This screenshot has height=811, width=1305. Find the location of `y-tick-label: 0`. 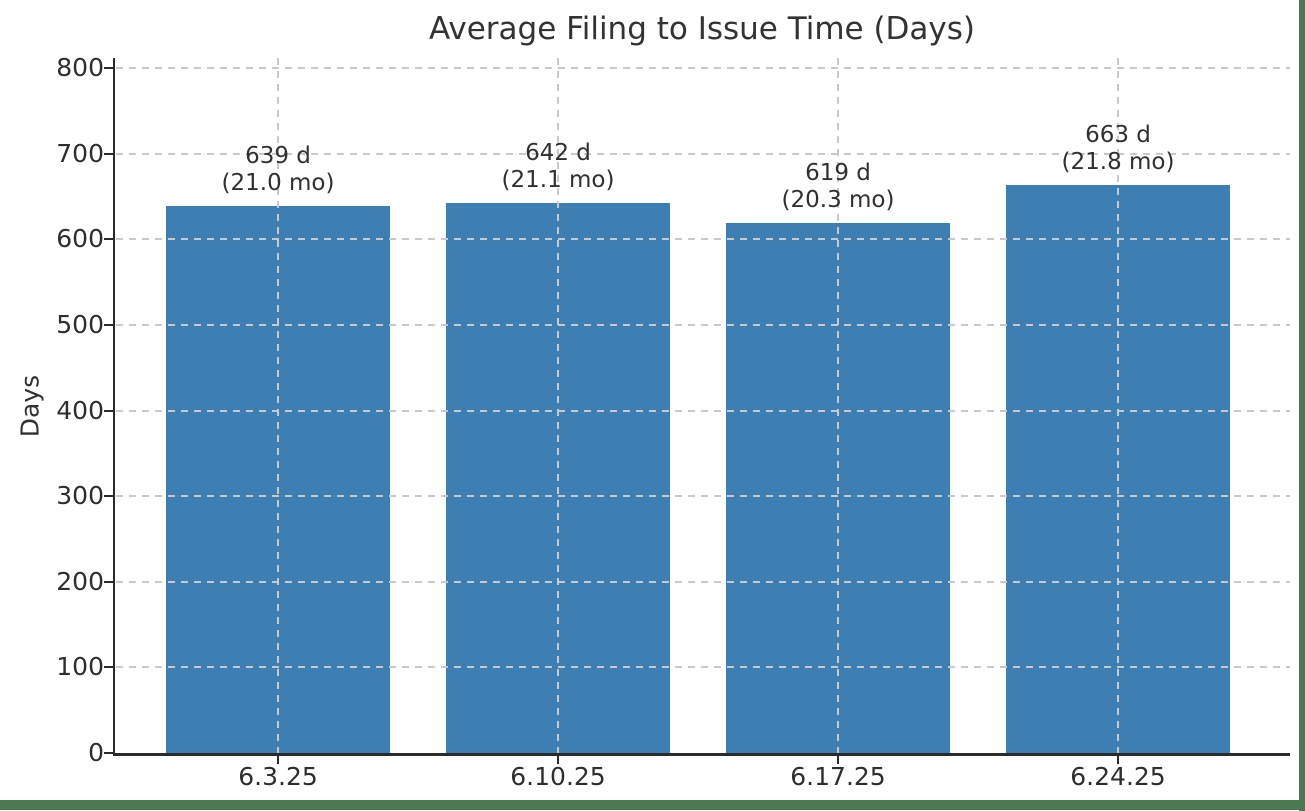

y-tick-label: 0 is located at coordinates (96, 752).